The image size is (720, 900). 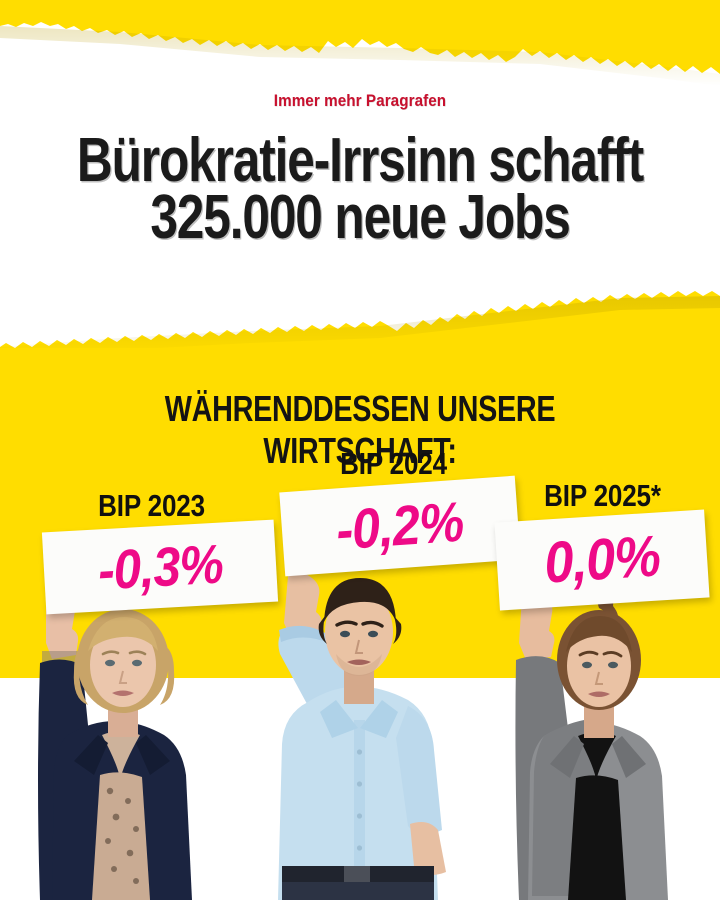 What do you see at coordinates (360, 101) in the screenshot?
I see `kicker-text: Immer mehr Paragrafen` at bounding box center [360, 101].